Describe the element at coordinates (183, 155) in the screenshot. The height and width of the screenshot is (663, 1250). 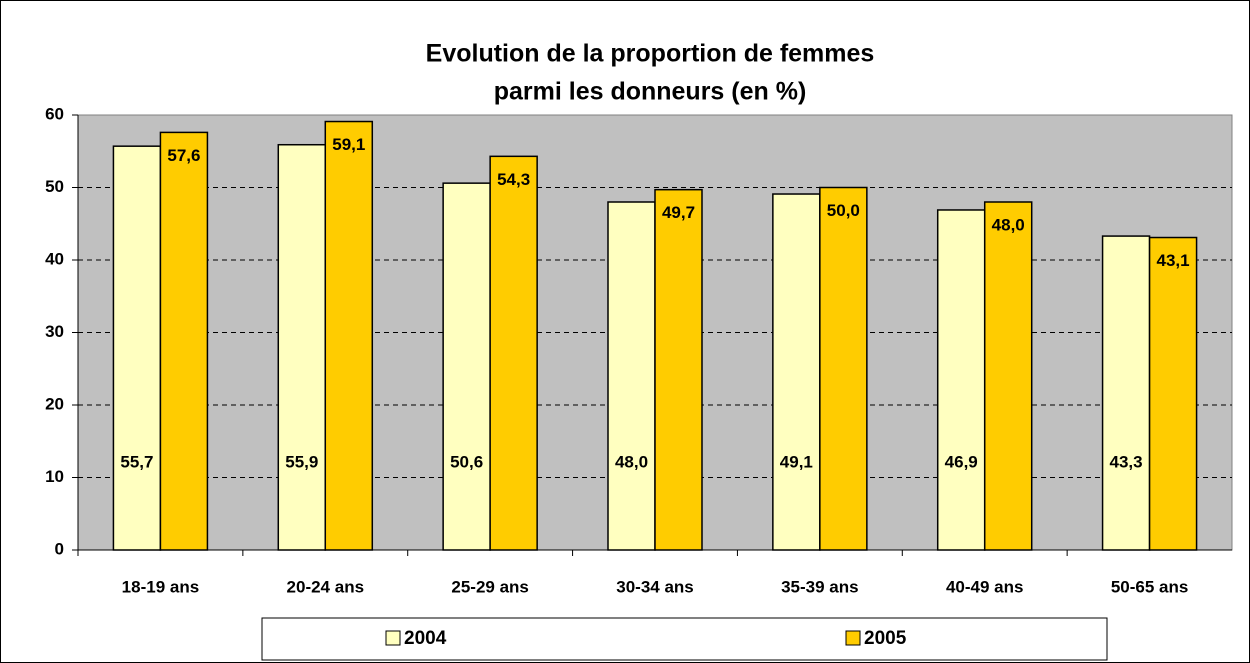
I see `data-label: 57,6` at that location.